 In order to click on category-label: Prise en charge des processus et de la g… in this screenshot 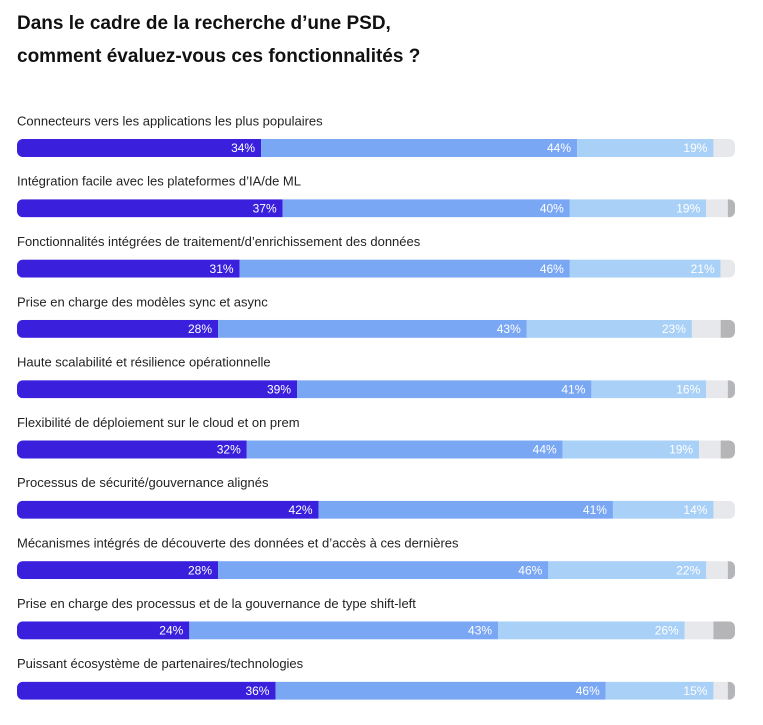, I will do `click(216, 603)`.